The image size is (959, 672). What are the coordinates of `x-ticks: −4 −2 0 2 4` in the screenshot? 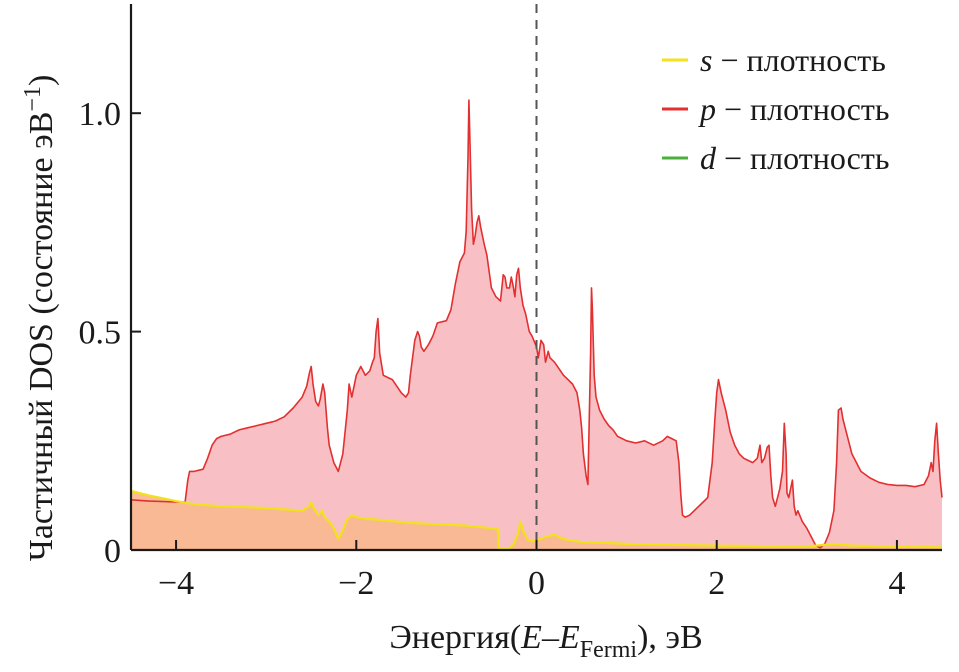 It's located at (531, 571).